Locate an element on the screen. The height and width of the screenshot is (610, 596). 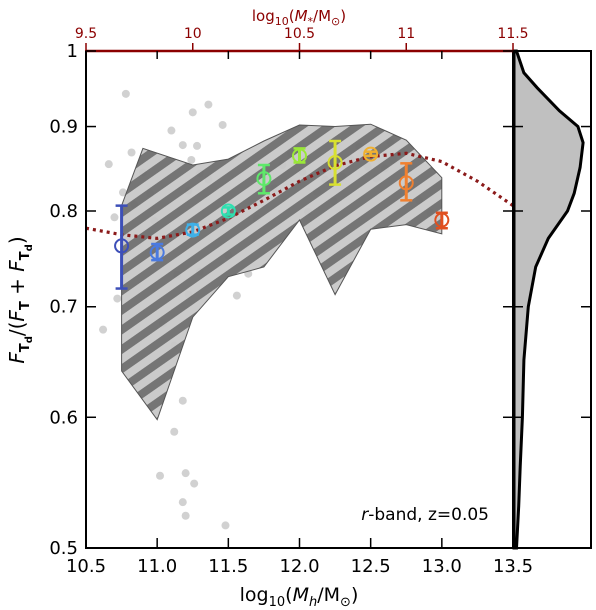
x-tick-label: 10.5 is located at coordinates (86, 566).